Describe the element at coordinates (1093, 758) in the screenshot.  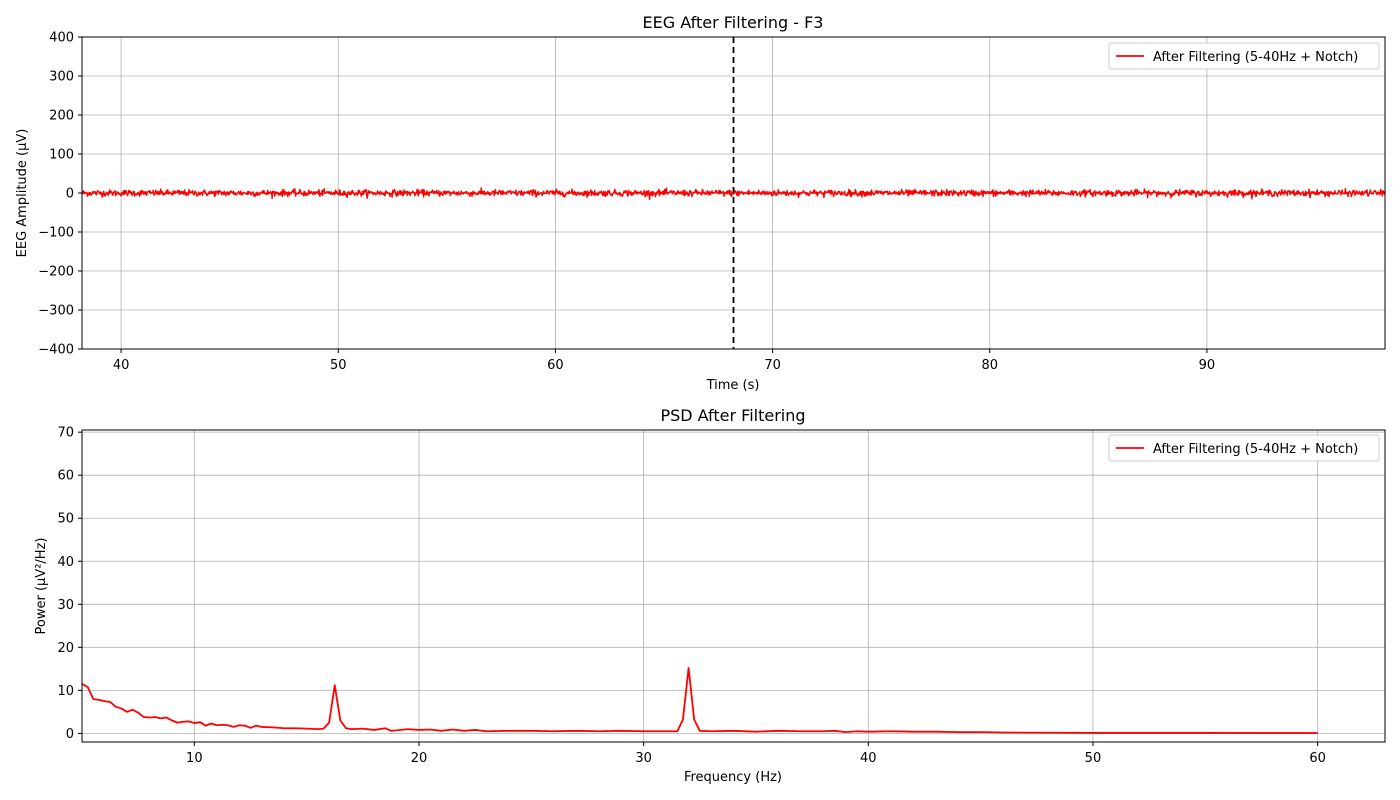
I see `psd-x-tick-label: 50` at that location.